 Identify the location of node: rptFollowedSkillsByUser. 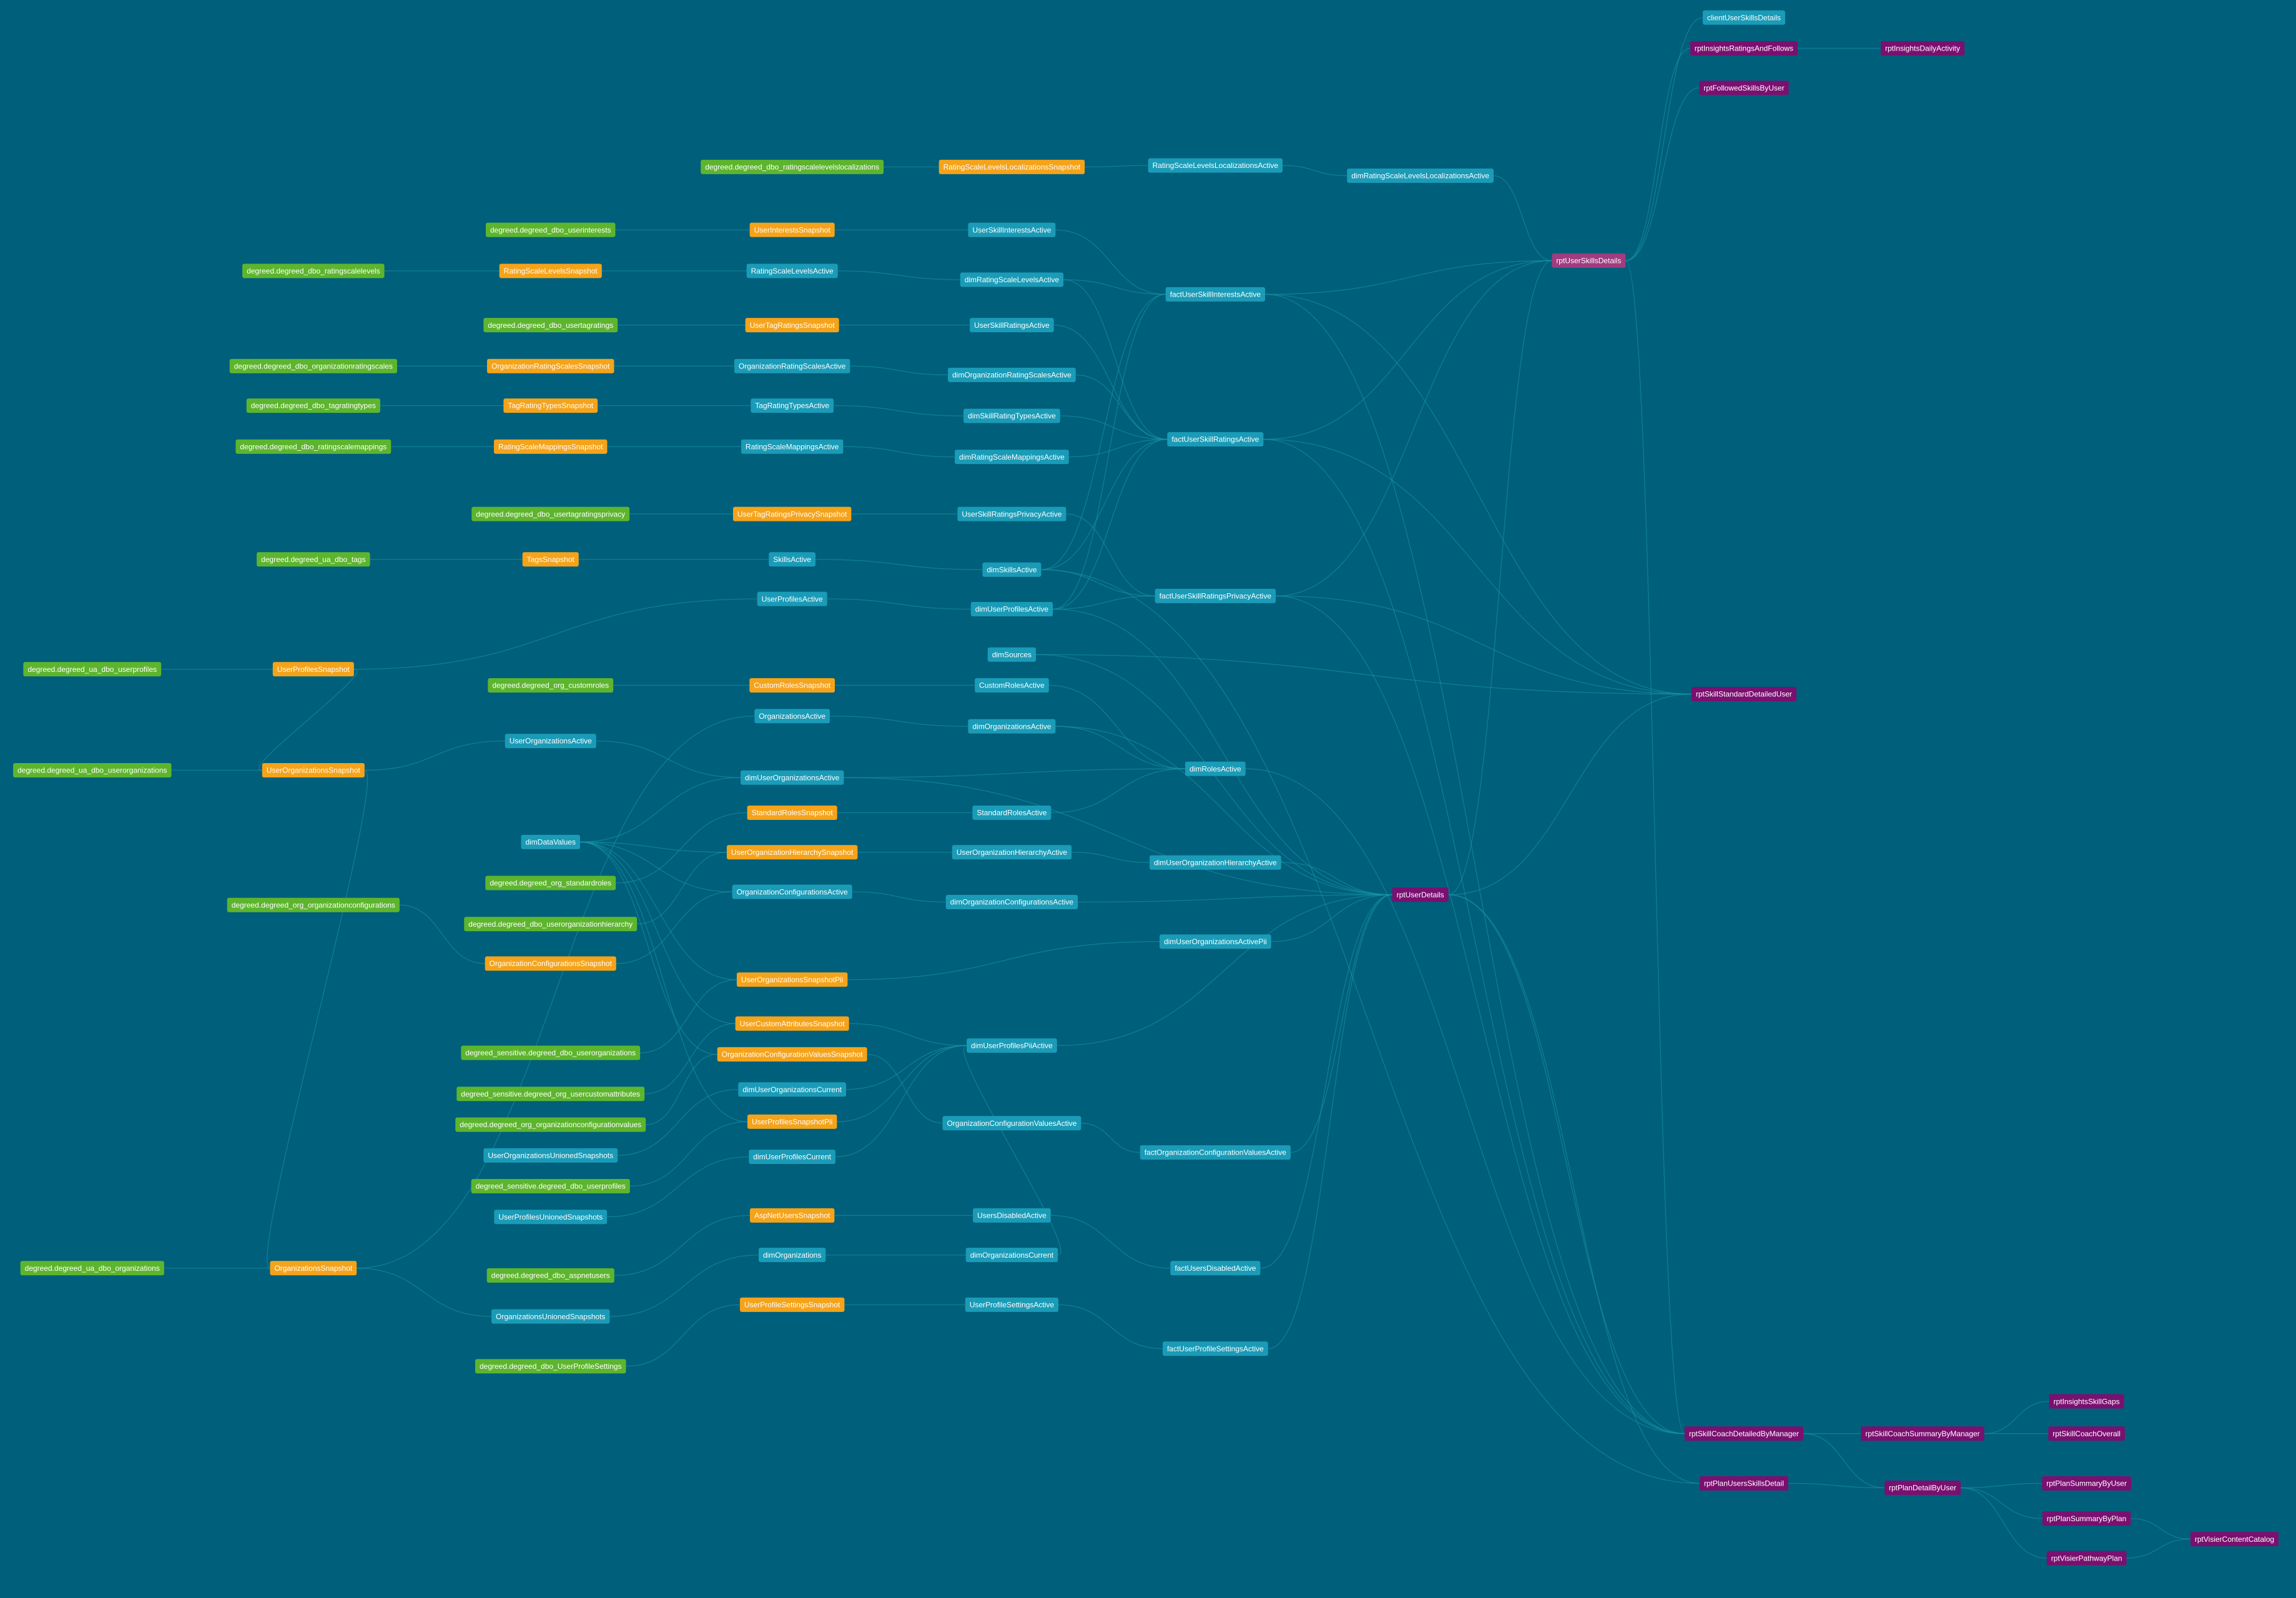
(1744, 88).